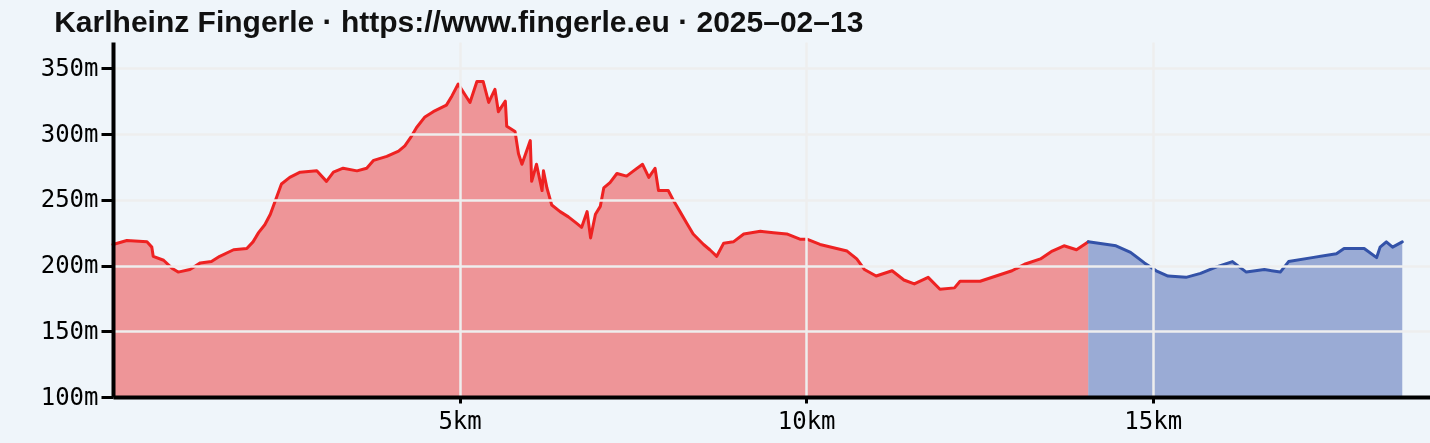 This screenshot has width=1430, height=443. What do you see at coordinates (69, 396) in the screenshot?
I see `y-tick-label: 100m` at bounding box center [69, 396].